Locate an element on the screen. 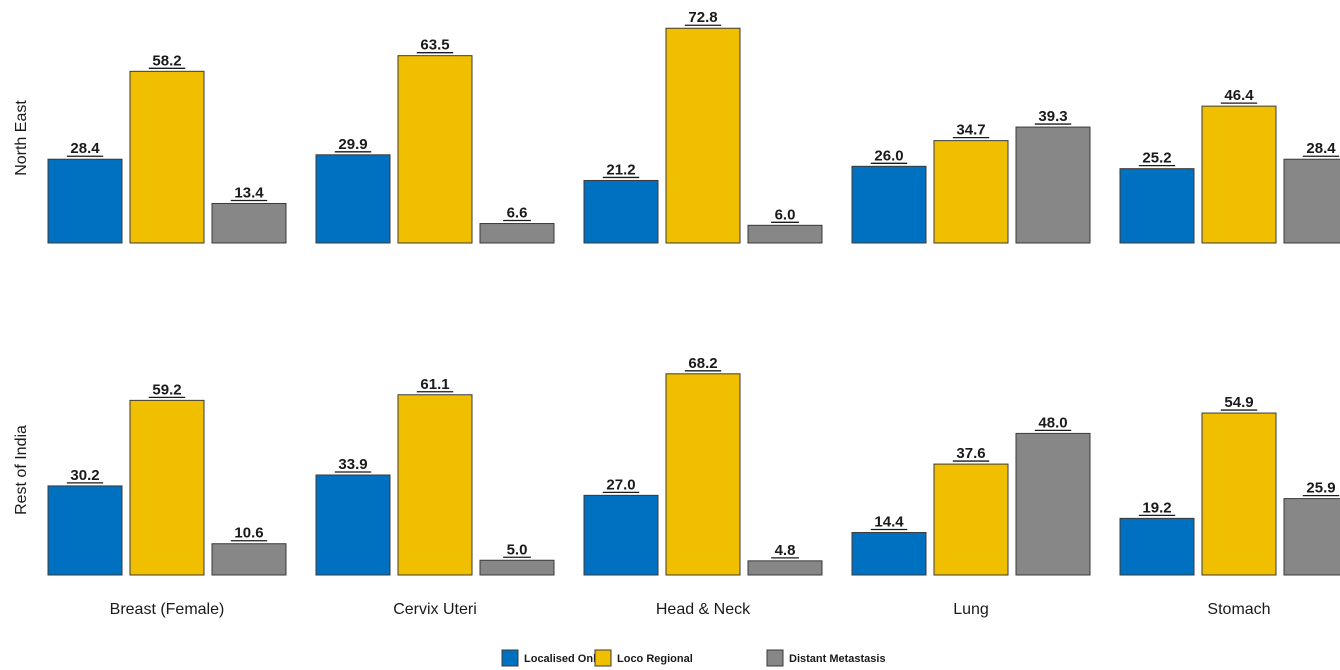 This screenshot has height=670, width=1340. bar-rest-of-india-lung-localised-only is located at coordinates (889, 554).